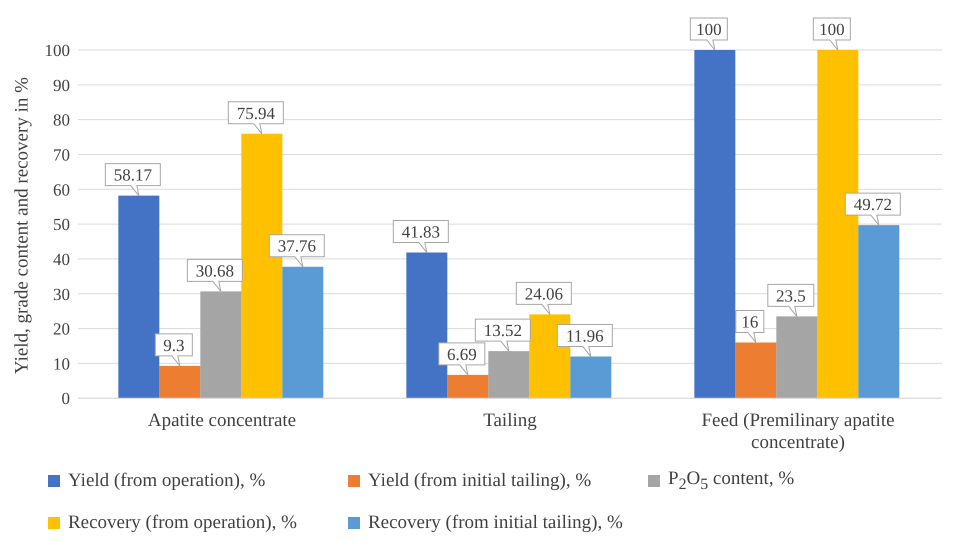 The width and height of the screenshot is (960, 542). What do you see at coordinates (503, 330) in the screenshot?
I see `data-label: 13.52` at bounding box center [503, 330].